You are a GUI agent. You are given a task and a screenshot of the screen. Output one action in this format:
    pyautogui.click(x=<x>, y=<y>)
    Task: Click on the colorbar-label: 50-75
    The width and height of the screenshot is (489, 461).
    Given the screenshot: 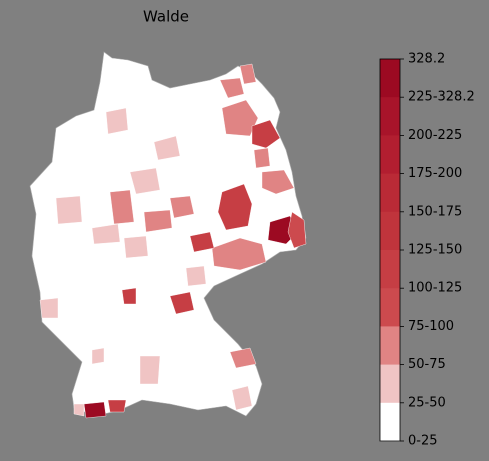 What is the action you would take?
    pyautogui.click(x=427, y=364)
    